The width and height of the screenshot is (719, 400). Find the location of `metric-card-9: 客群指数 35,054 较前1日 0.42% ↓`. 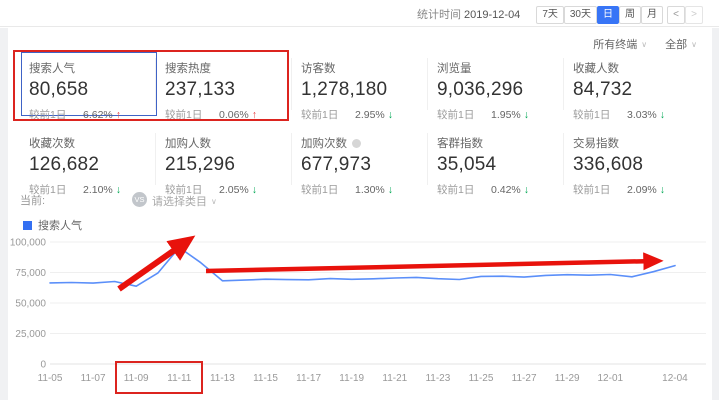

metric-card-9: 客群指数 35,054 较前1日 0.42% ↓ is located at coordinates (497, 161).